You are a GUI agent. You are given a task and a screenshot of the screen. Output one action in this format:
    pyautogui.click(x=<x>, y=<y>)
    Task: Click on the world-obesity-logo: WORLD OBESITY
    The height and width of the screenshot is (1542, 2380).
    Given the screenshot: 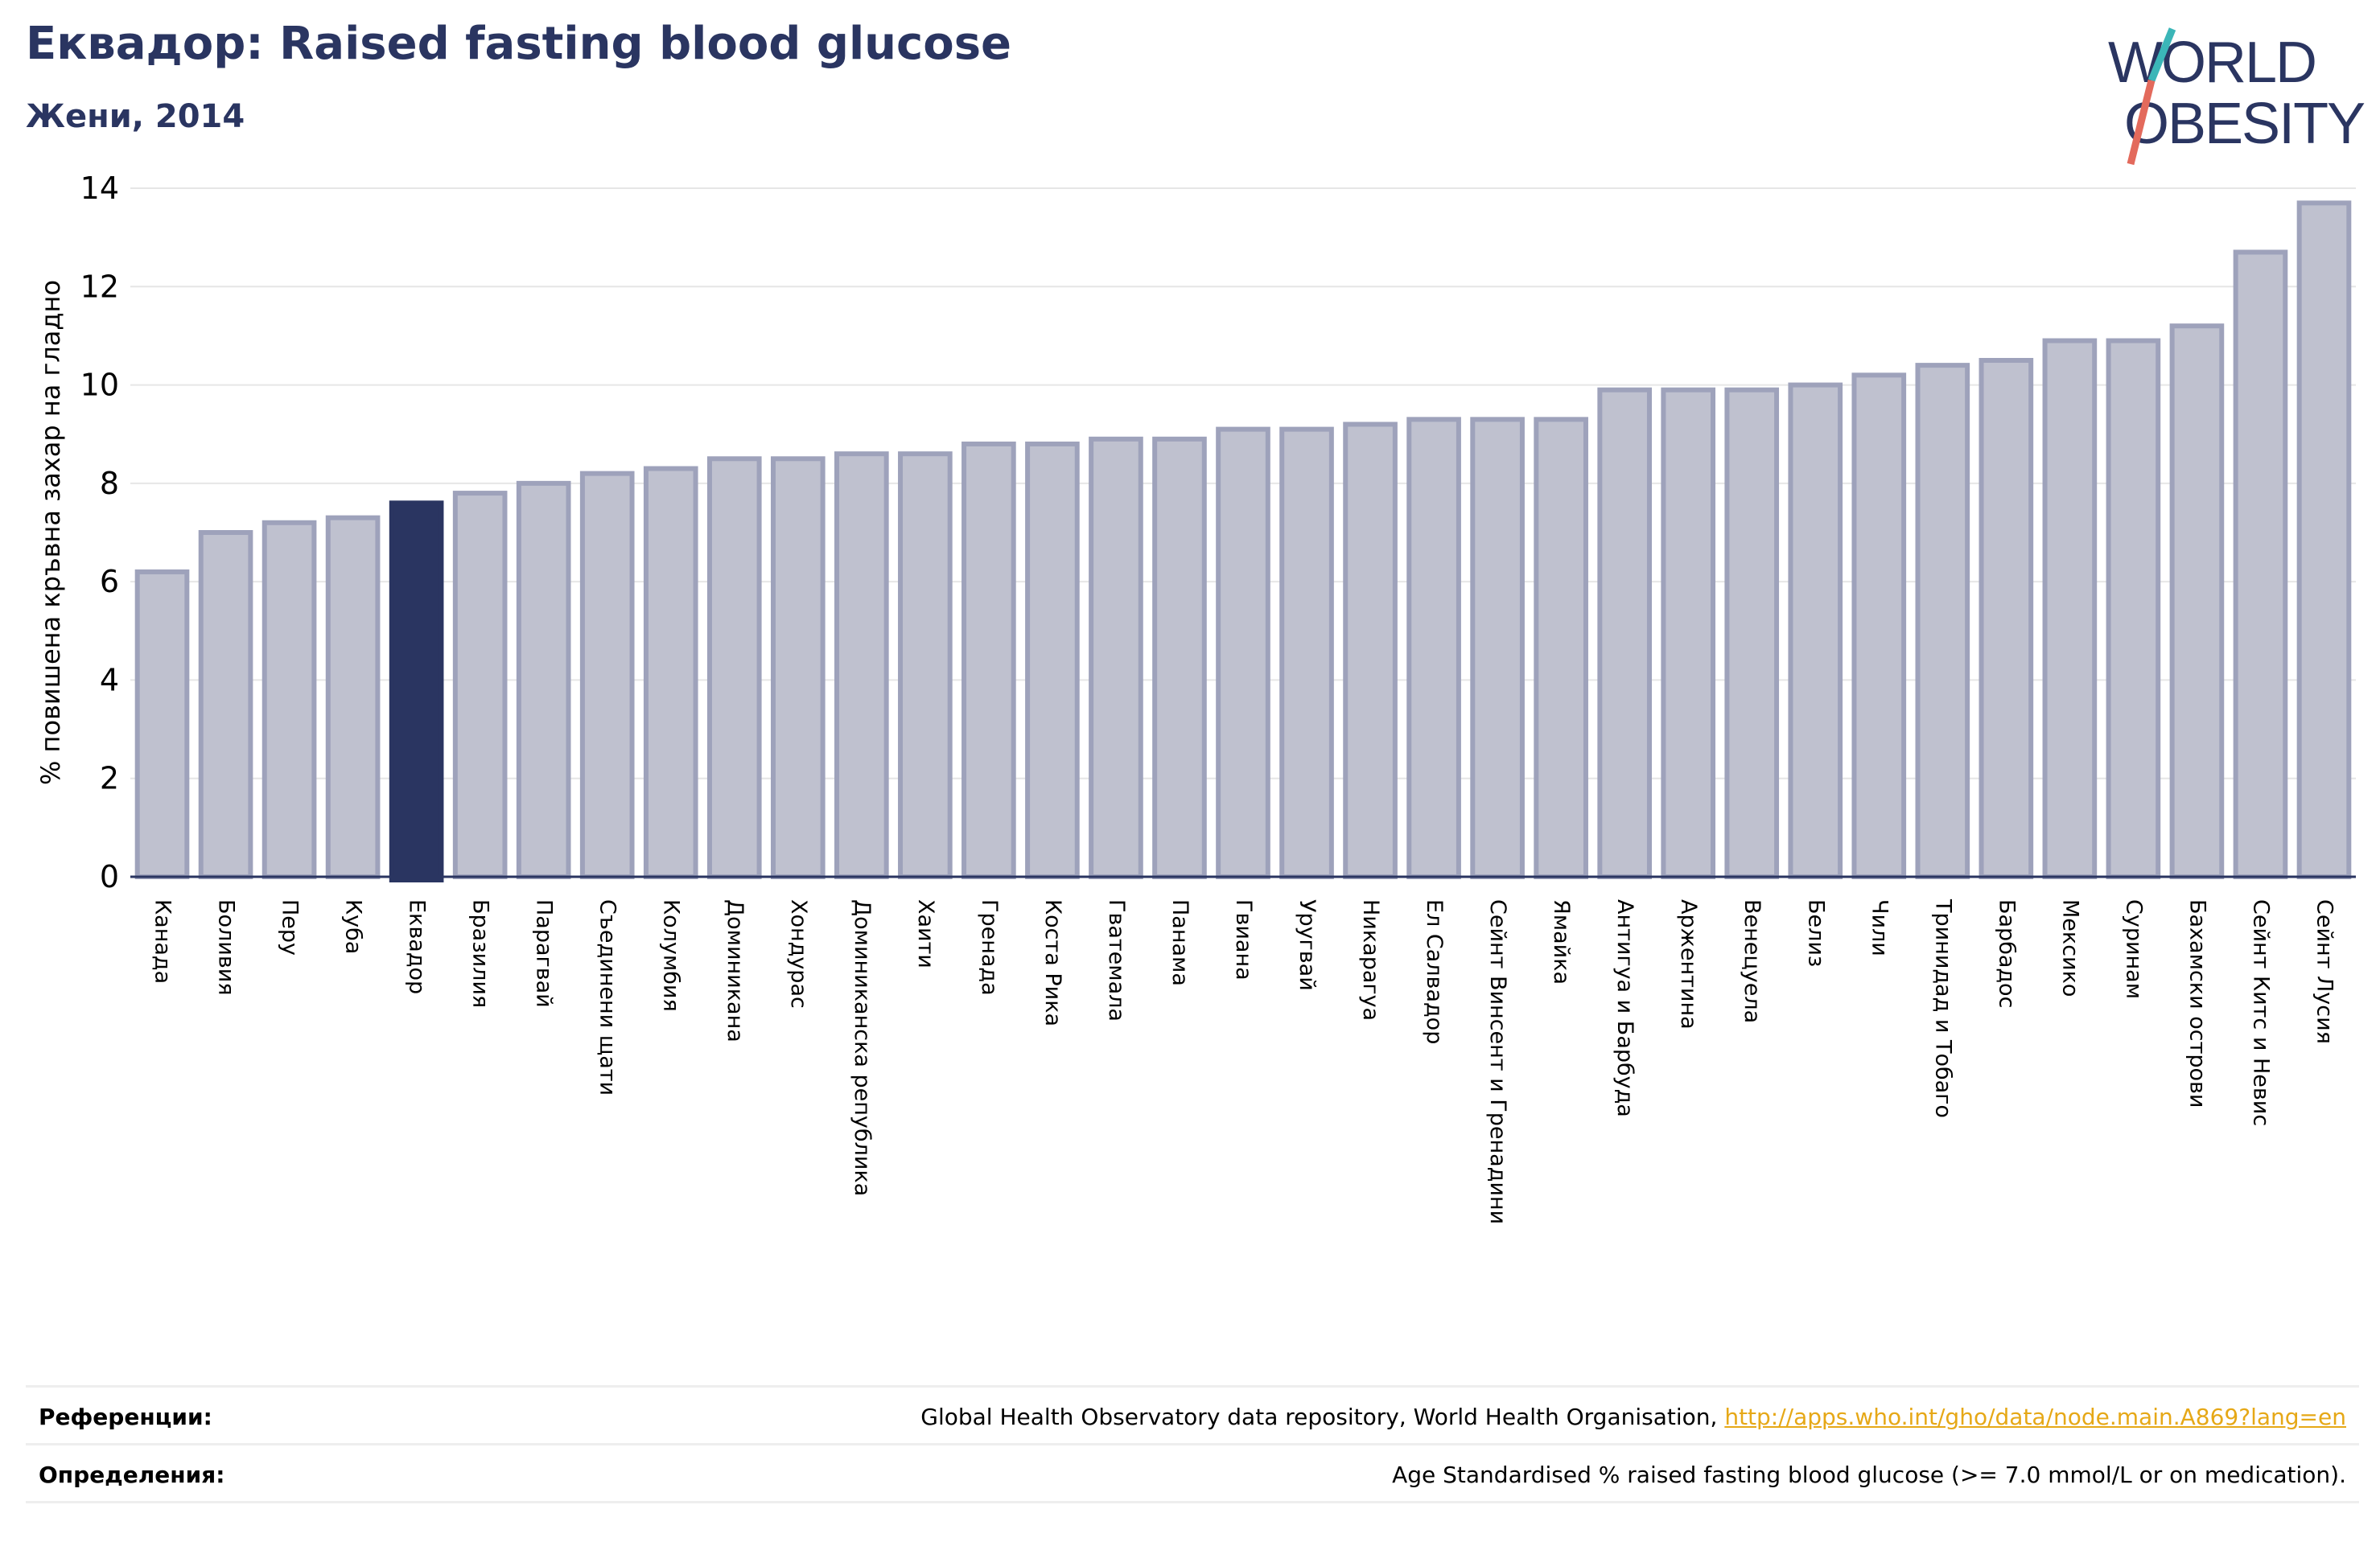 What is the action you would take?
    pyautogui.click(x=2237, y=96)
    